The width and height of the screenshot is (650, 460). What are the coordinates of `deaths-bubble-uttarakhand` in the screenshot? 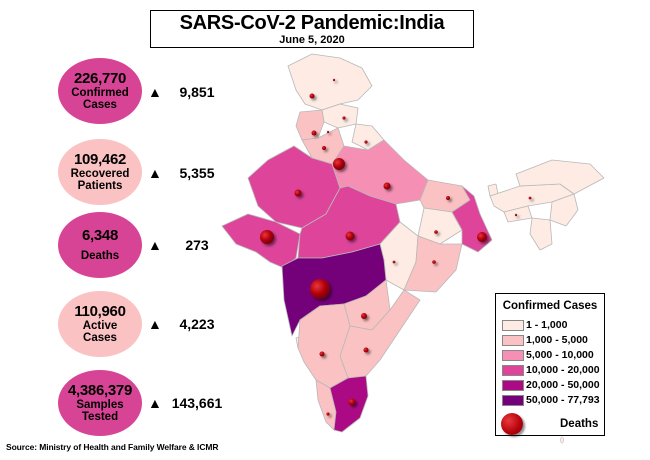 It's located at (366, 142).